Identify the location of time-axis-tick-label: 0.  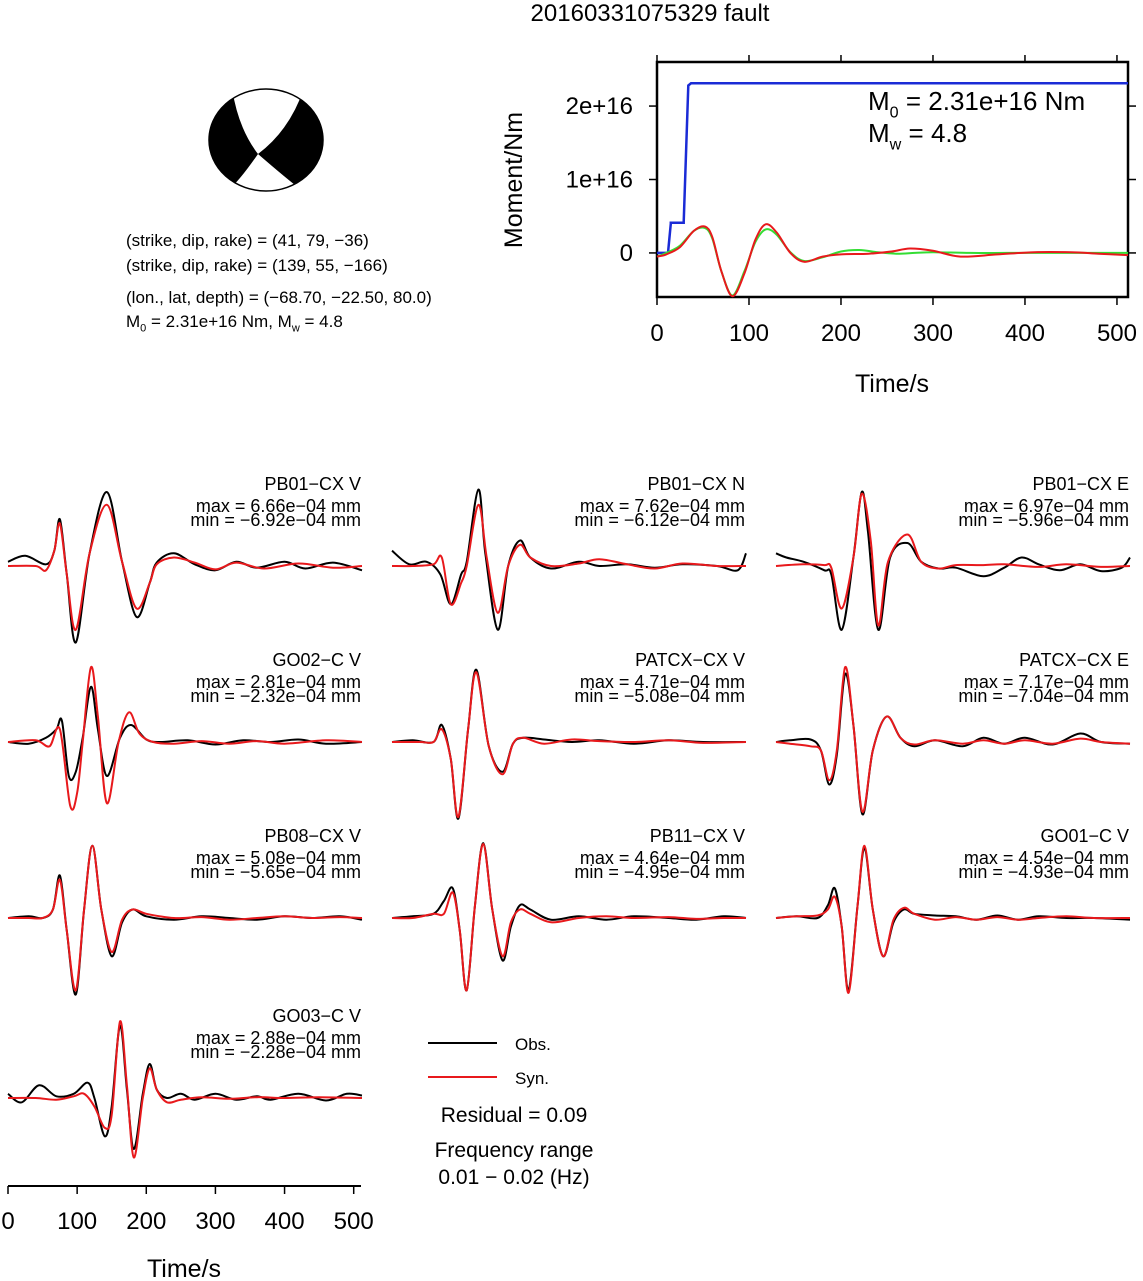
(7, 1221).